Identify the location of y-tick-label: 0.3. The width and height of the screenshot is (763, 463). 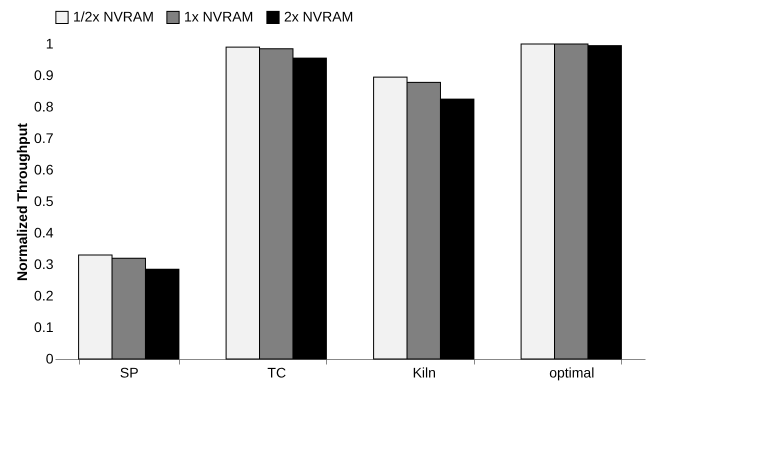
(44, 264).